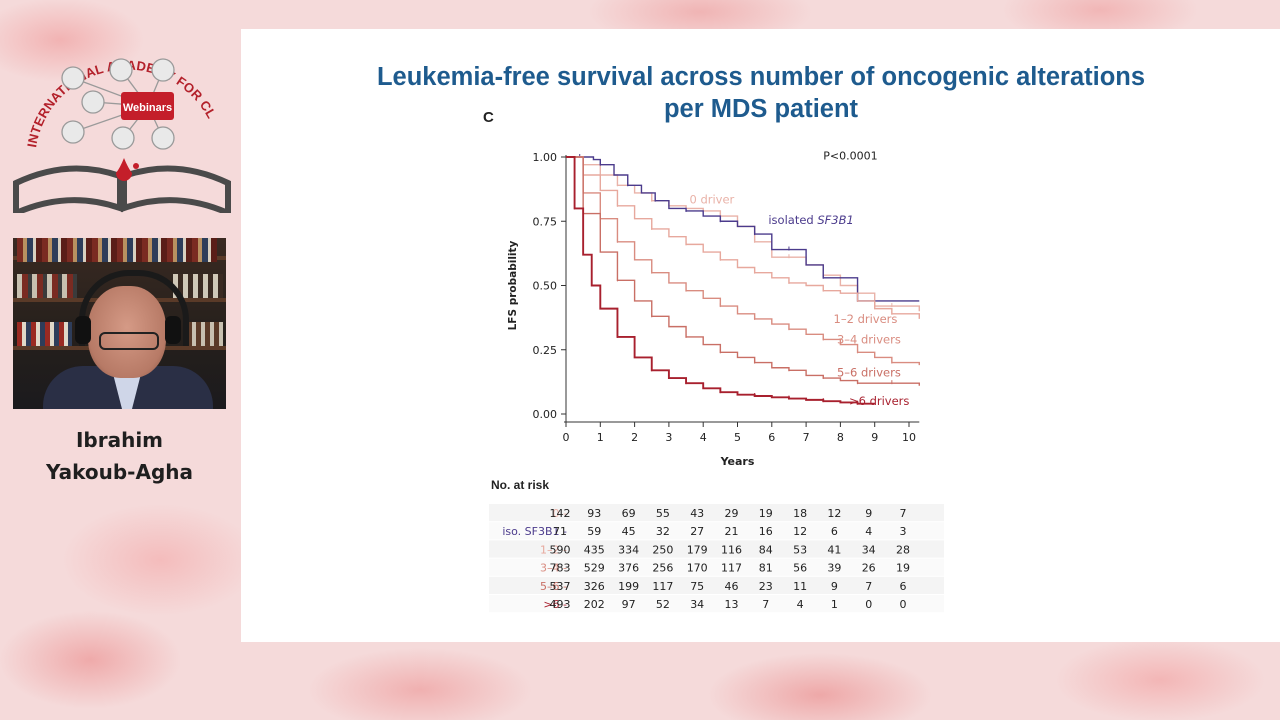  What do you see at coordinates (634, 437) in the screenshot?
I see `x-tick-label: 2` at bounding box center [634, 437].